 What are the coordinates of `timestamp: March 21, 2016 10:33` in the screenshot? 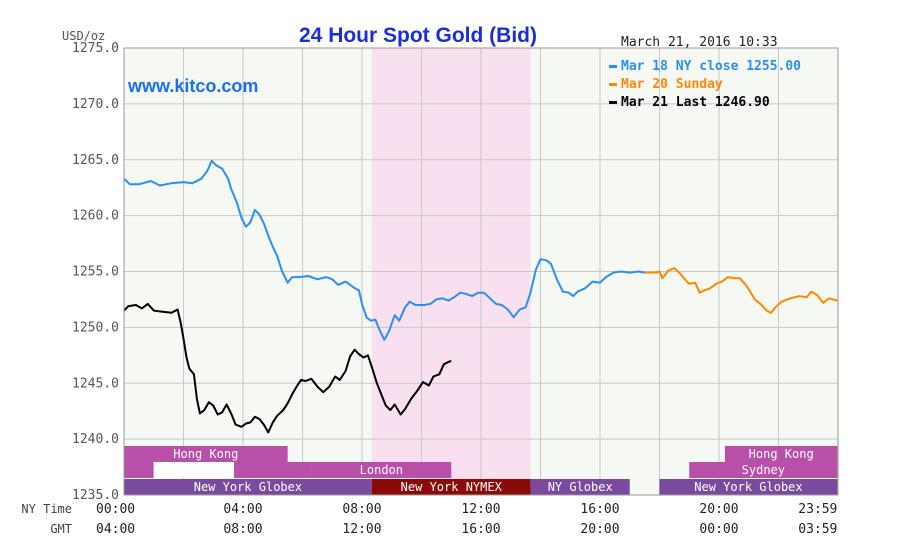 It's located at (699, 42).